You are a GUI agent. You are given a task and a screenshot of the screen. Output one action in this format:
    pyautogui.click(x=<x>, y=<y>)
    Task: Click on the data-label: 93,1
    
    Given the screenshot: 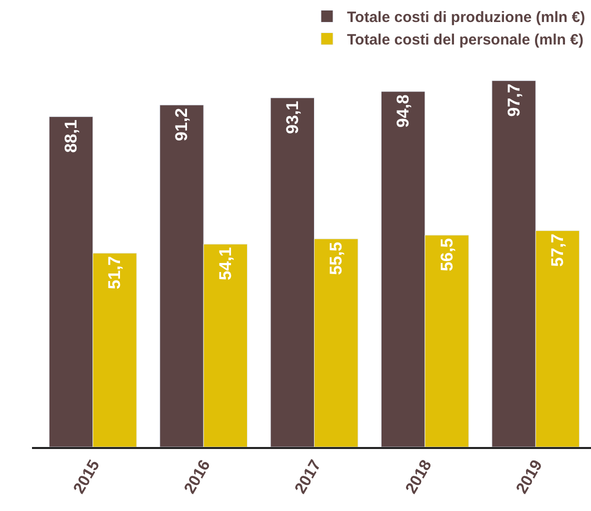 What is the action you would take?
    pyautogui.click(x=292, y=117)
    